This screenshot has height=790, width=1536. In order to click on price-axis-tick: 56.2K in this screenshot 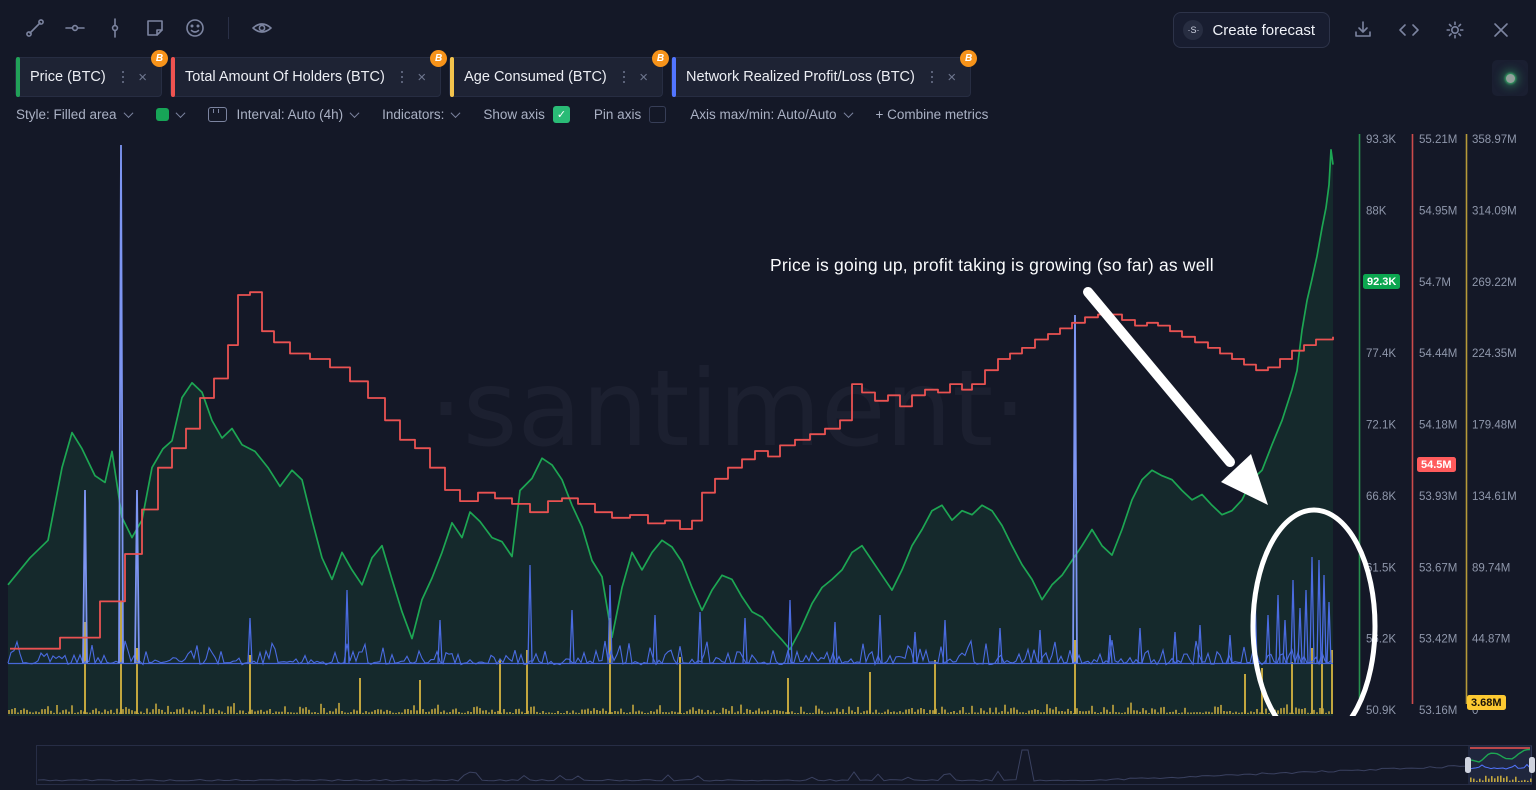, I will do `click(1381, 640)`.